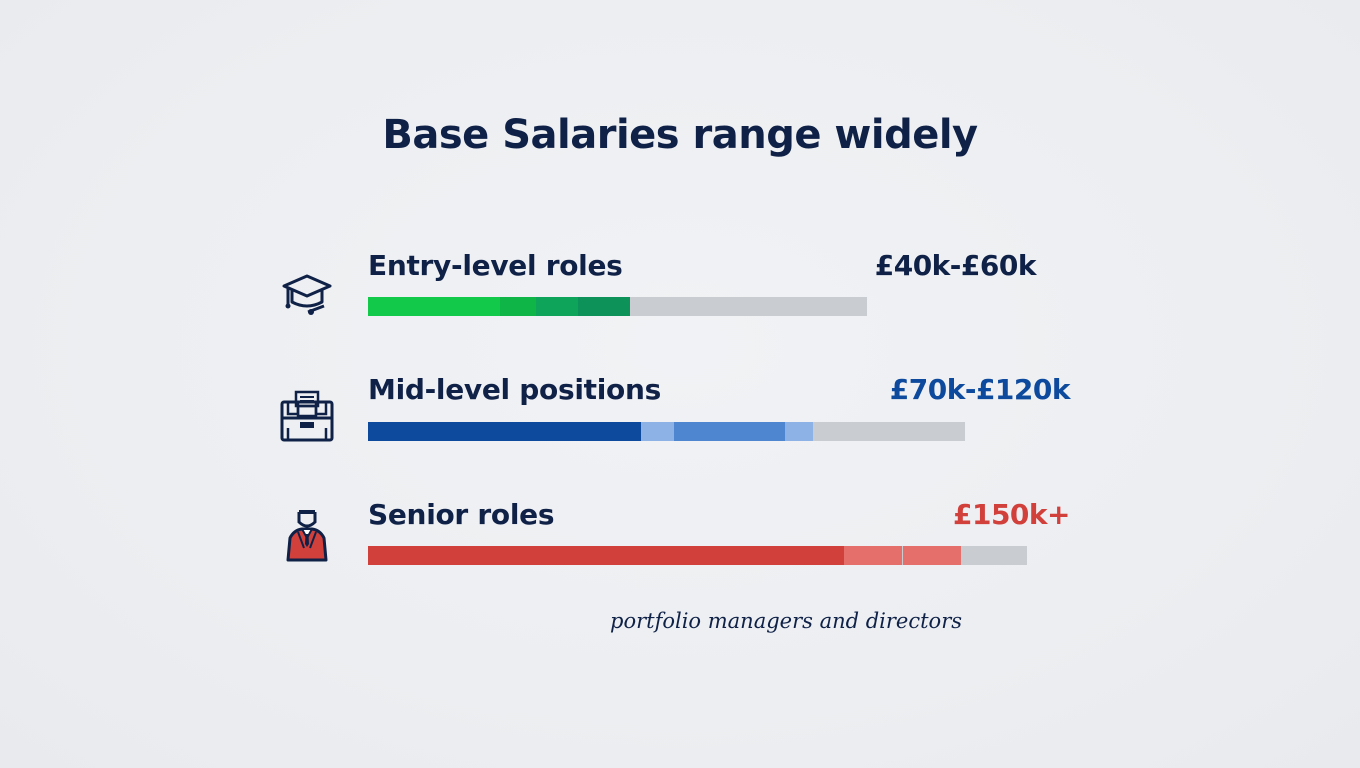  I want to click on senior-roles-note: portfolio managers and directors, so click(786, 621).